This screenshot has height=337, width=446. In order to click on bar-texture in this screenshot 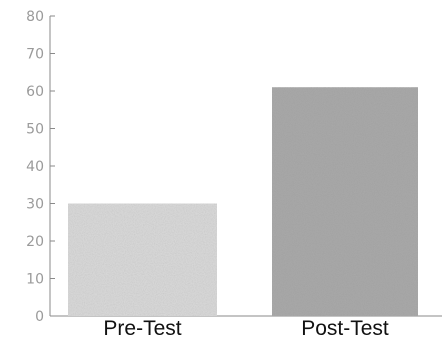, I will do `click(142, 259)`.